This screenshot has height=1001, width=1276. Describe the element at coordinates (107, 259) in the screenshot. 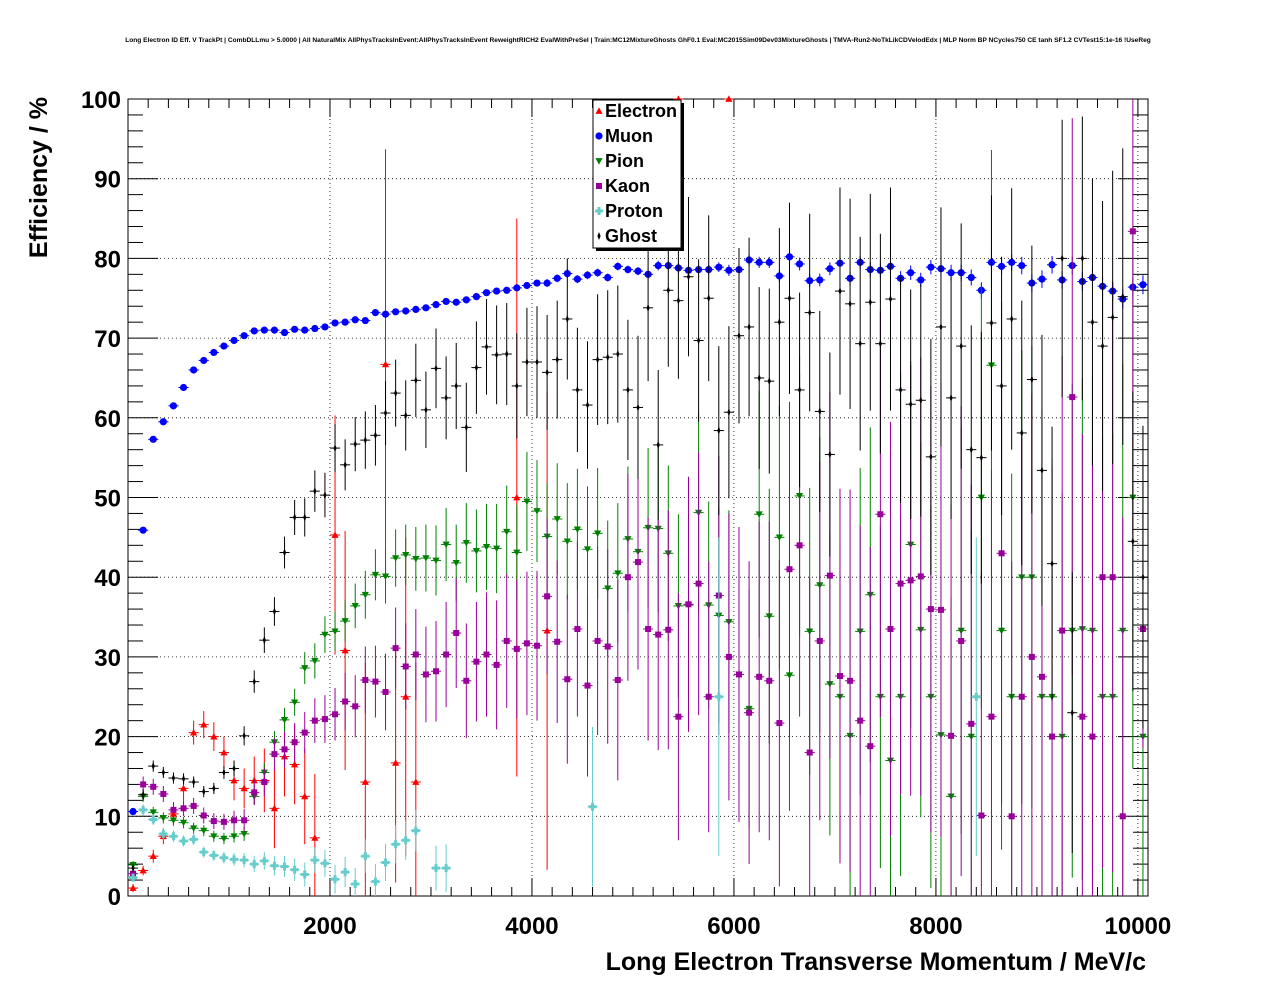

I see `y-tick-label: 80` at that location.